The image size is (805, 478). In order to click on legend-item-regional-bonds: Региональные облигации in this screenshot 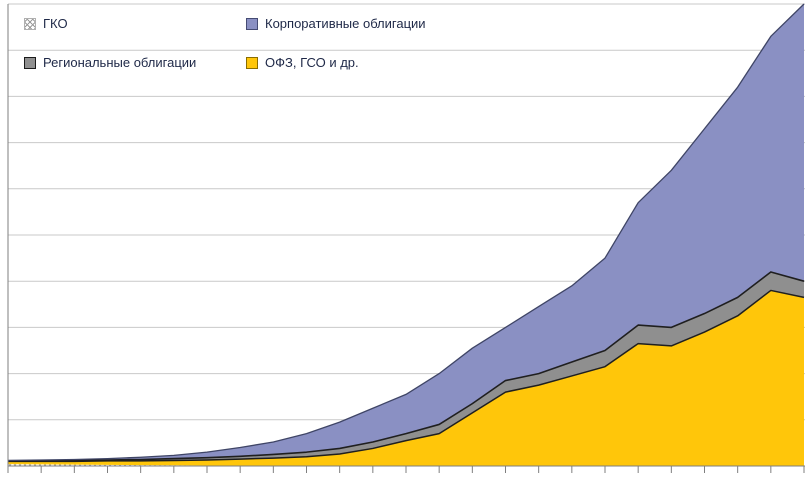, I will do `click(135, 62)`.